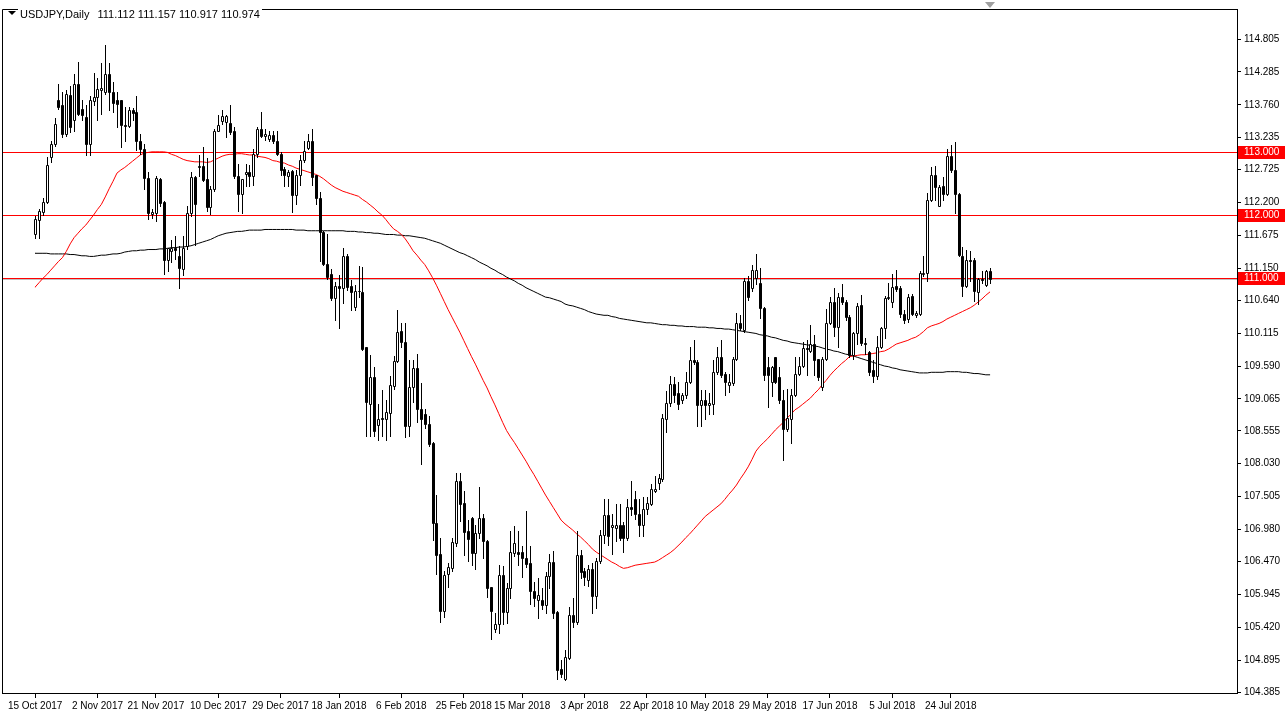 The image size is (1285, 719). Describe the element at coordinates (951, 705) in the screenshot. I see `x-tick-label: 24 Jul 2018` at that location.